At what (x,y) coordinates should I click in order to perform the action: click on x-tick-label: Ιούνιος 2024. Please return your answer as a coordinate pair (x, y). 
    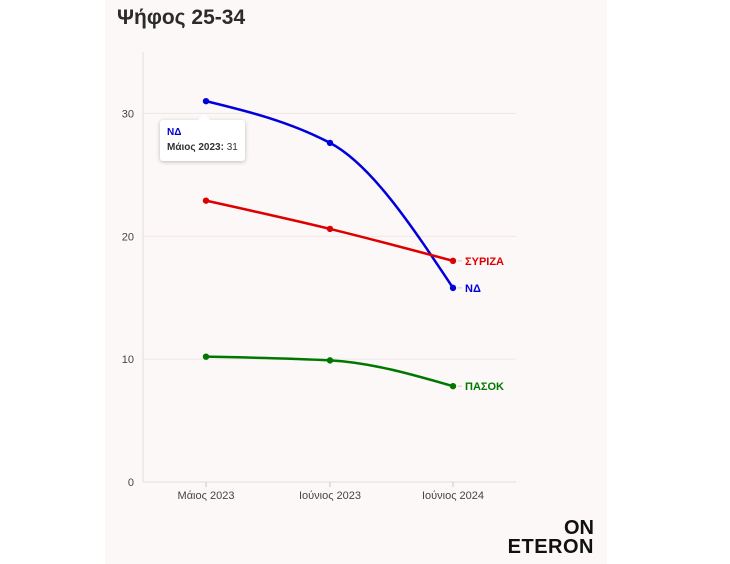
    Looking at the image, I should click on (453, 496).